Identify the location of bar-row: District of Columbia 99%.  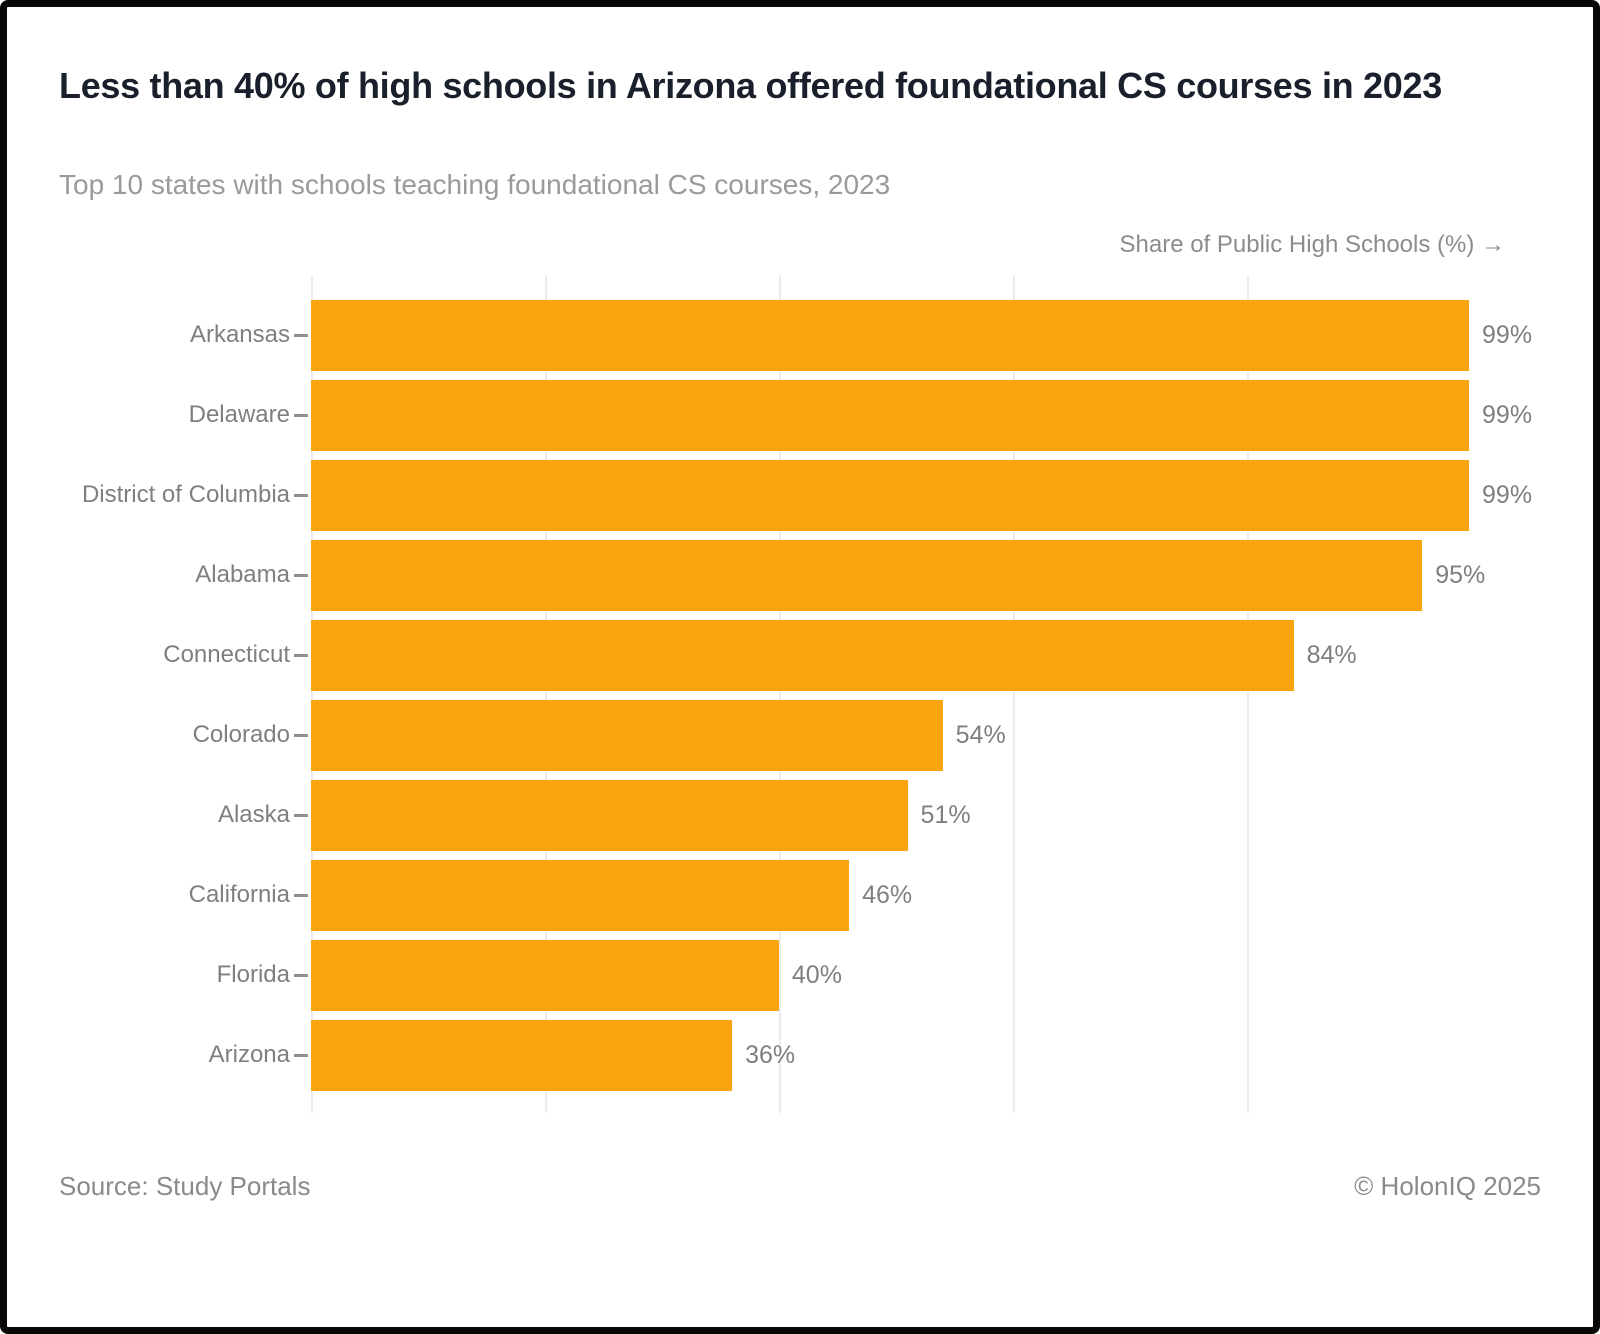
(800, 495).